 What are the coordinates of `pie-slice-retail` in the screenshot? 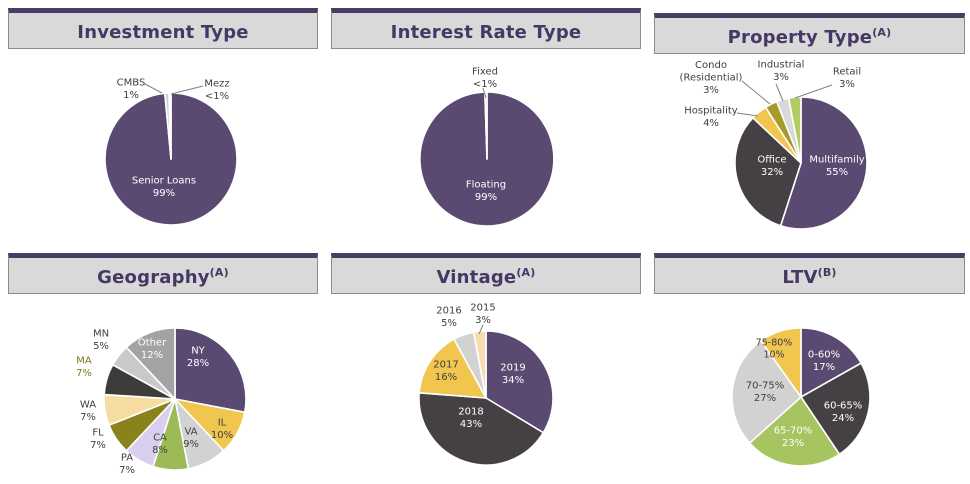 It's located at (794, 130).